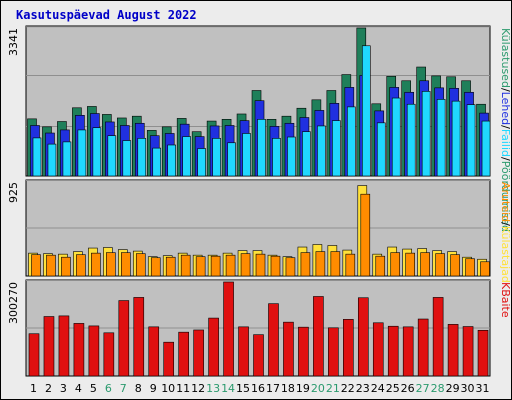  I want to click on day-label: 14, so click(228, 388).